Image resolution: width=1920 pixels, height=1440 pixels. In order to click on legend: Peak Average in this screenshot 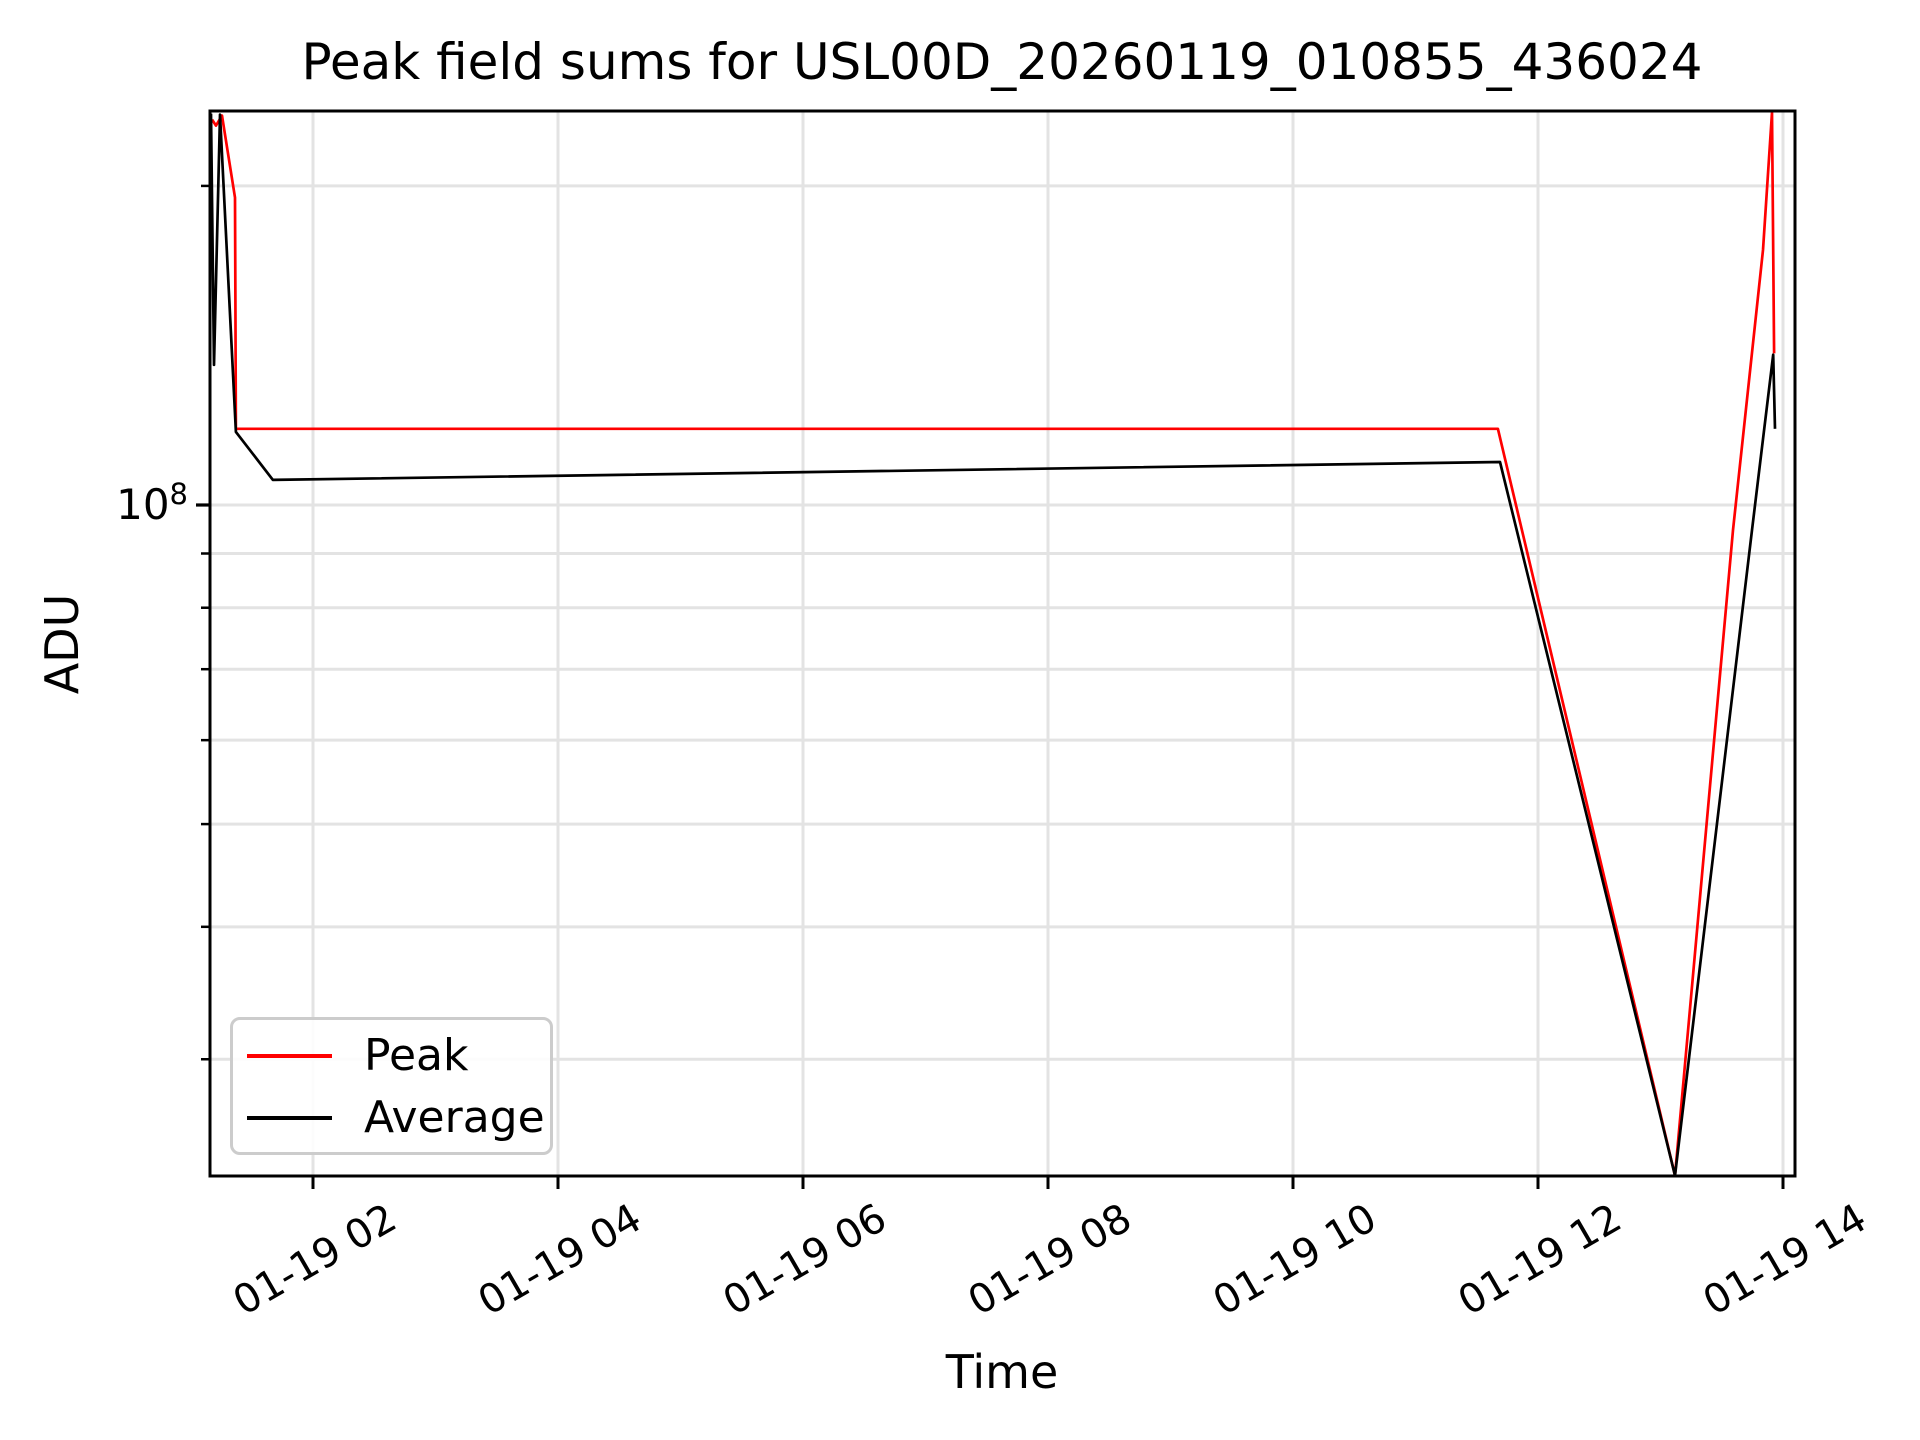, I will do `click(391, 1086)`.